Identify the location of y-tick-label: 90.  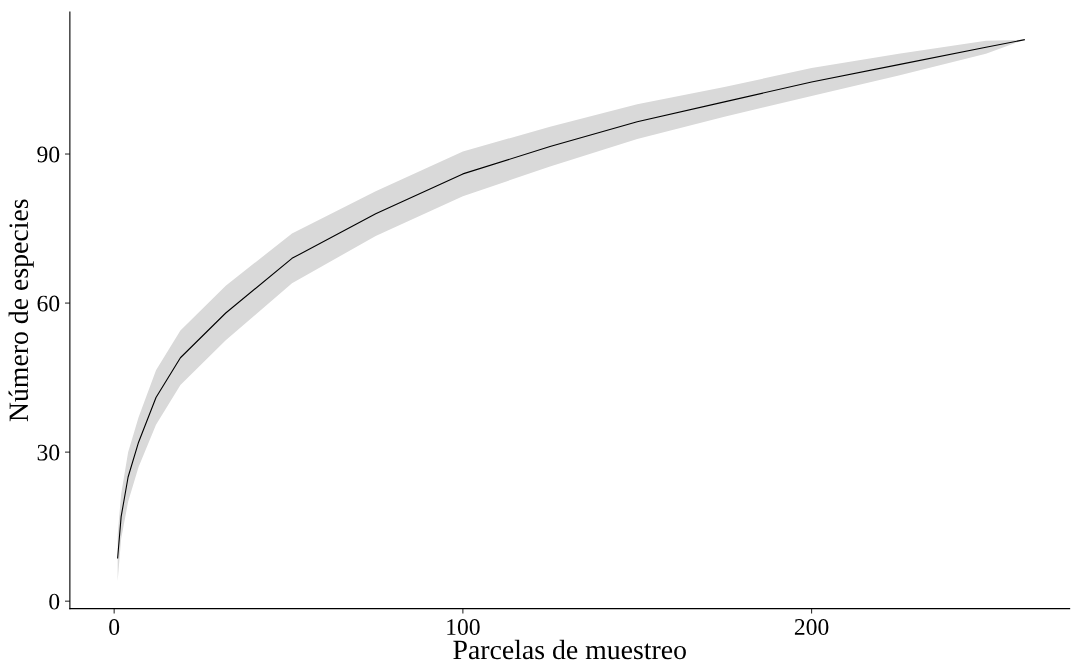
(48, 154).